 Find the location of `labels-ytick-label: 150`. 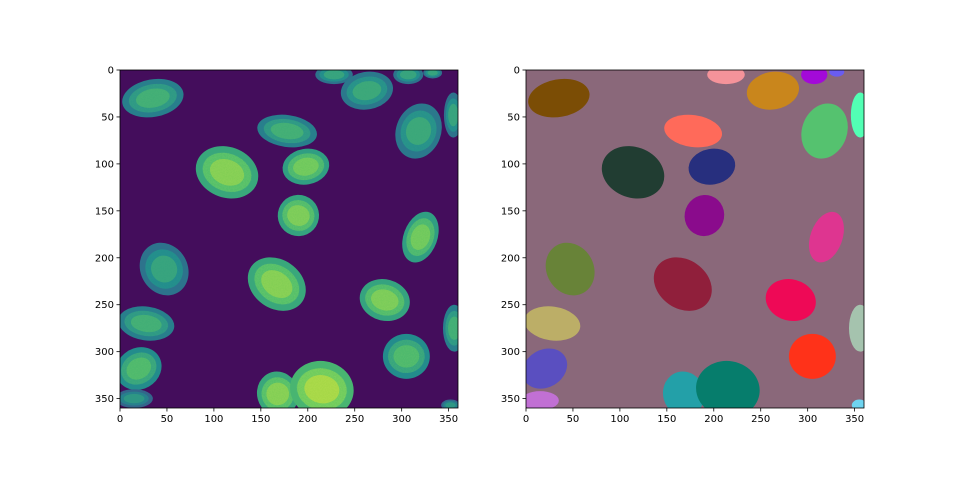

labels-ytick-label: 150 is located at coordinates (510, 211).